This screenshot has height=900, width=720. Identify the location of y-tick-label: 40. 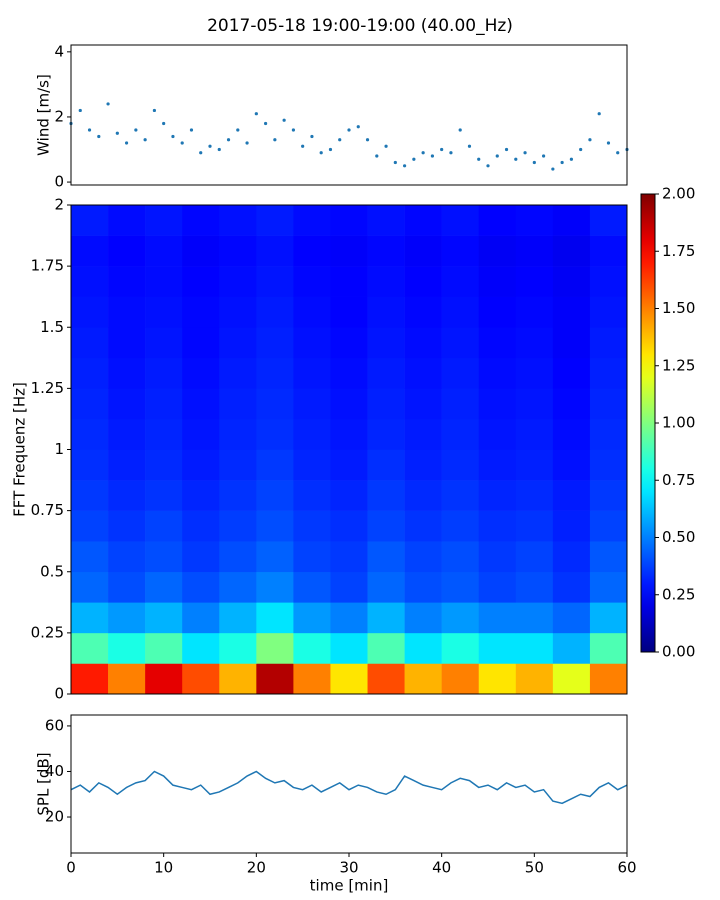
(54, 771).